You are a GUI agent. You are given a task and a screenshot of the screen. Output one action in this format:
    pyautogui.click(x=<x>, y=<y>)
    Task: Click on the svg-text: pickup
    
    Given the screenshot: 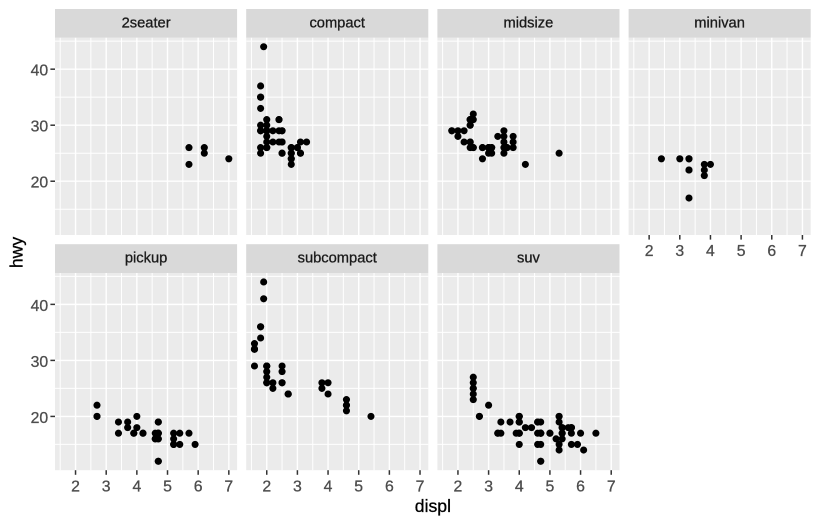 What is the action you would take?
    pyautogui.click(x=146, y=259)
    